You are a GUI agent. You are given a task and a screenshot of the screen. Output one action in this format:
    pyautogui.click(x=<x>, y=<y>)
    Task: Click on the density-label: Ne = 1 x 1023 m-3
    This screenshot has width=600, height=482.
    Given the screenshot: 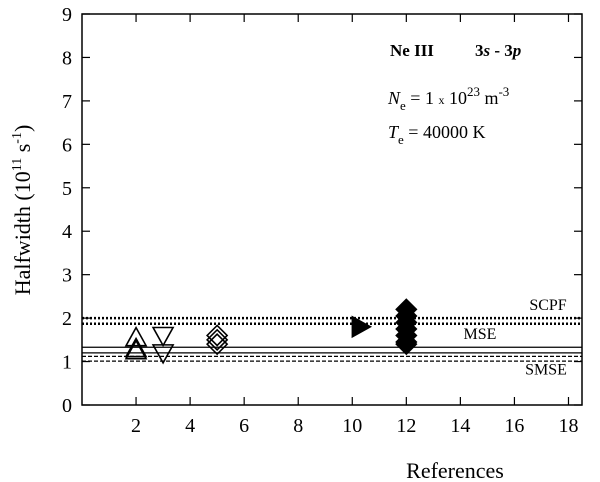 What is the action you would take?
    pyautogui.click(x=448, y=98)
    